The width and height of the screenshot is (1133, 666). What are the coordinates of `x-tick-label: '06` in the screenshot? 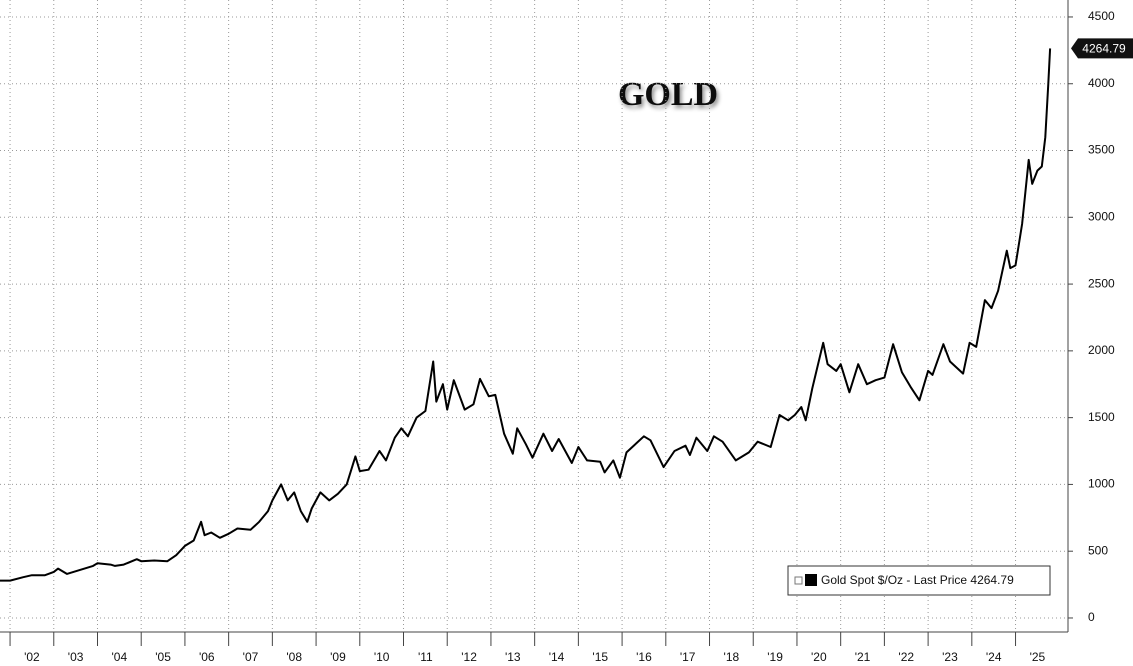 It's located at (207, 657).